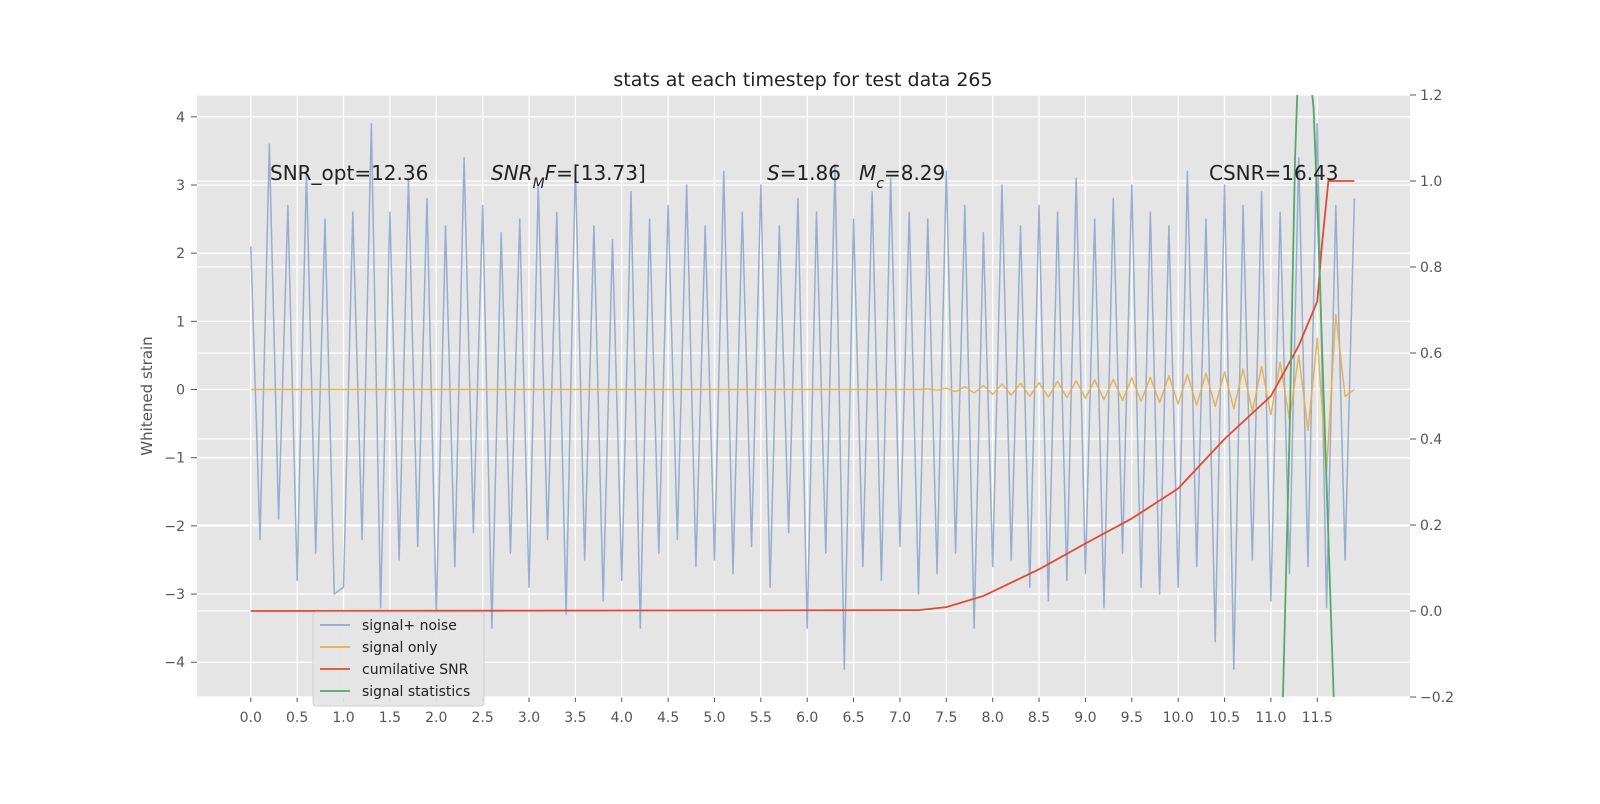 The image size is (1600, 804). I want to click on annotation-part: SNR_opt=12.36, so click(349, 173).